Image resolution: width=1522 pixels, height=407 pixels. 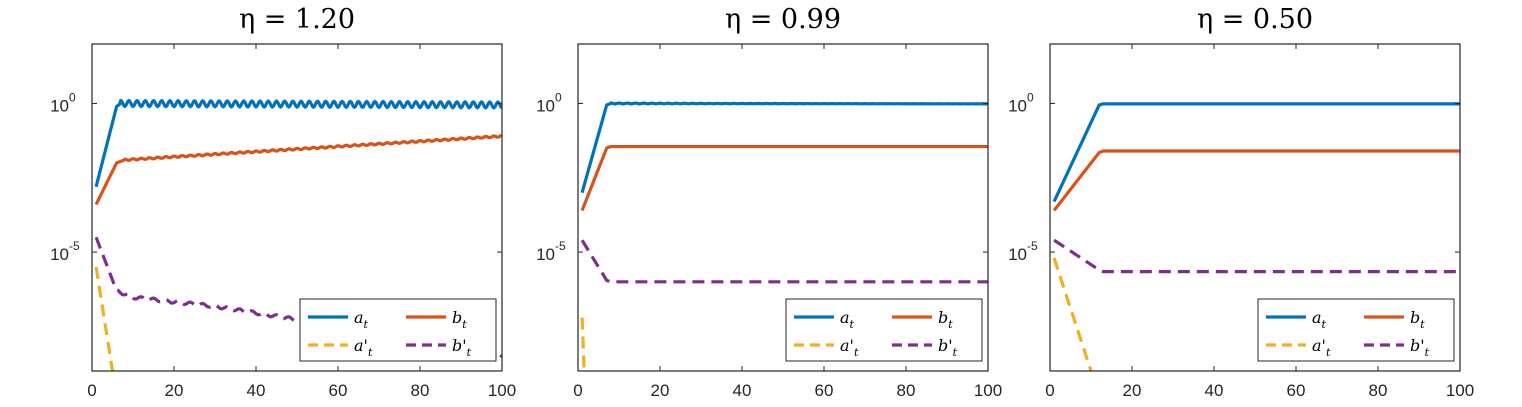 What do you see at coordinates (1255, 19) in the screenshot?
I see `chart-title: η = 0.50` at bounding box center [1255, 19].